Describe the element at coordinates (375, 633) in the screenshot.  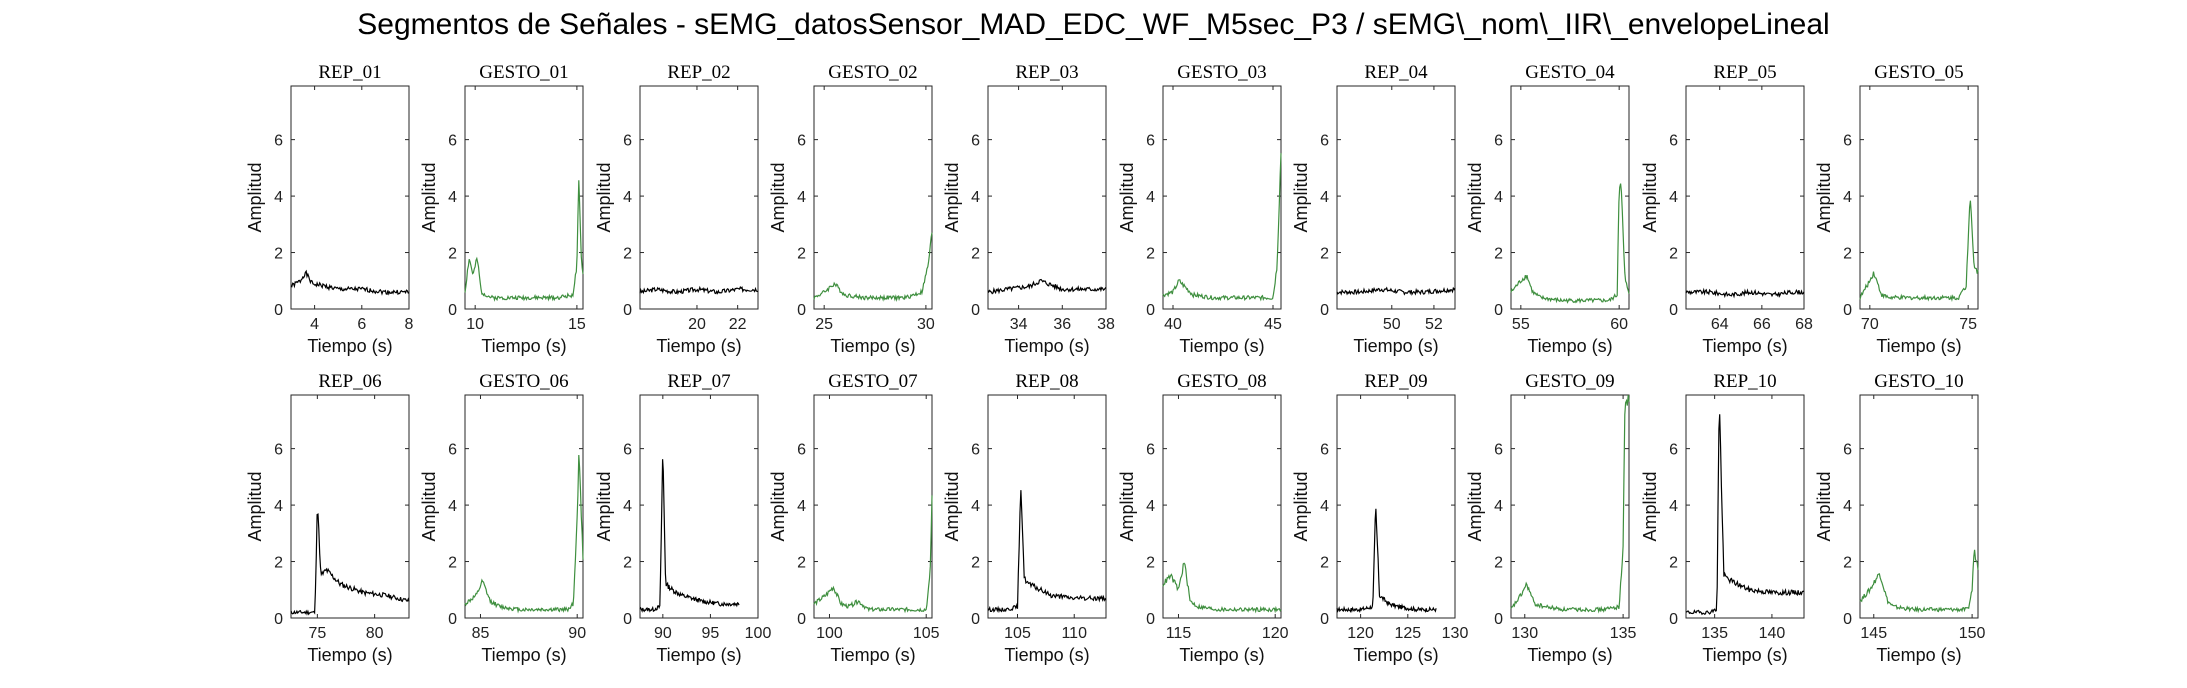
I see `x-tick-label: 80` at that location.